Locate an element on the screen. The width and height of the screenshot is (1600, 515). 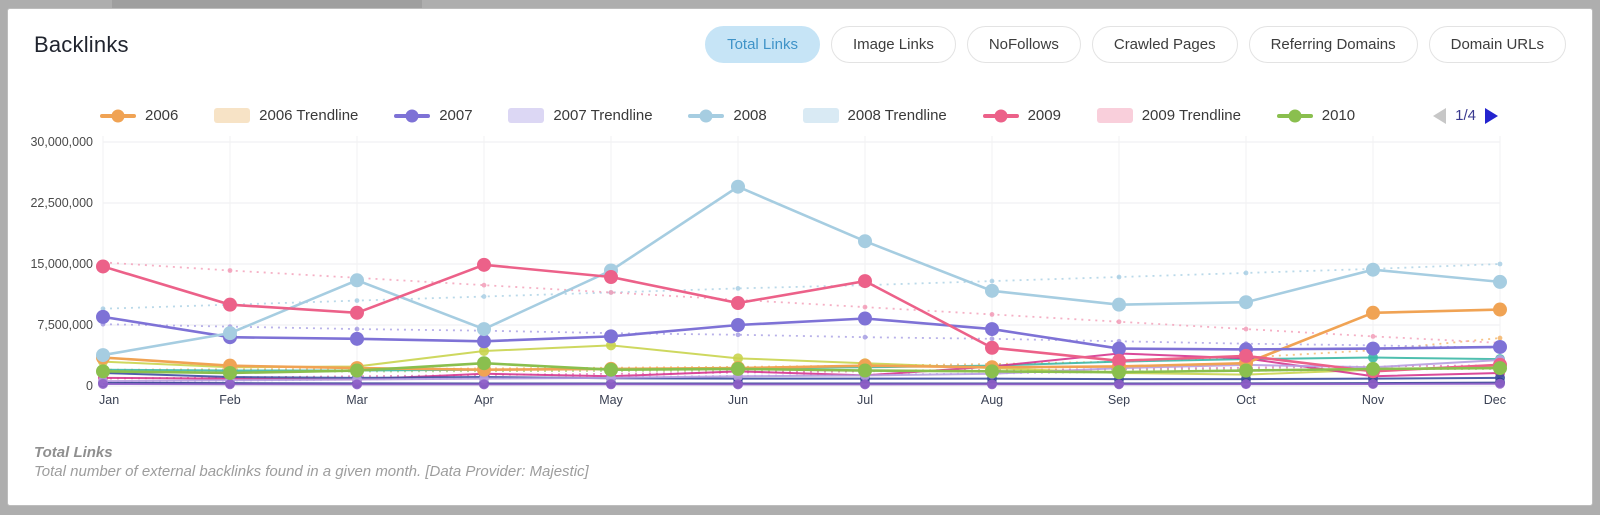
tab-total-links: Total Links is located at coordinates (762, 44).